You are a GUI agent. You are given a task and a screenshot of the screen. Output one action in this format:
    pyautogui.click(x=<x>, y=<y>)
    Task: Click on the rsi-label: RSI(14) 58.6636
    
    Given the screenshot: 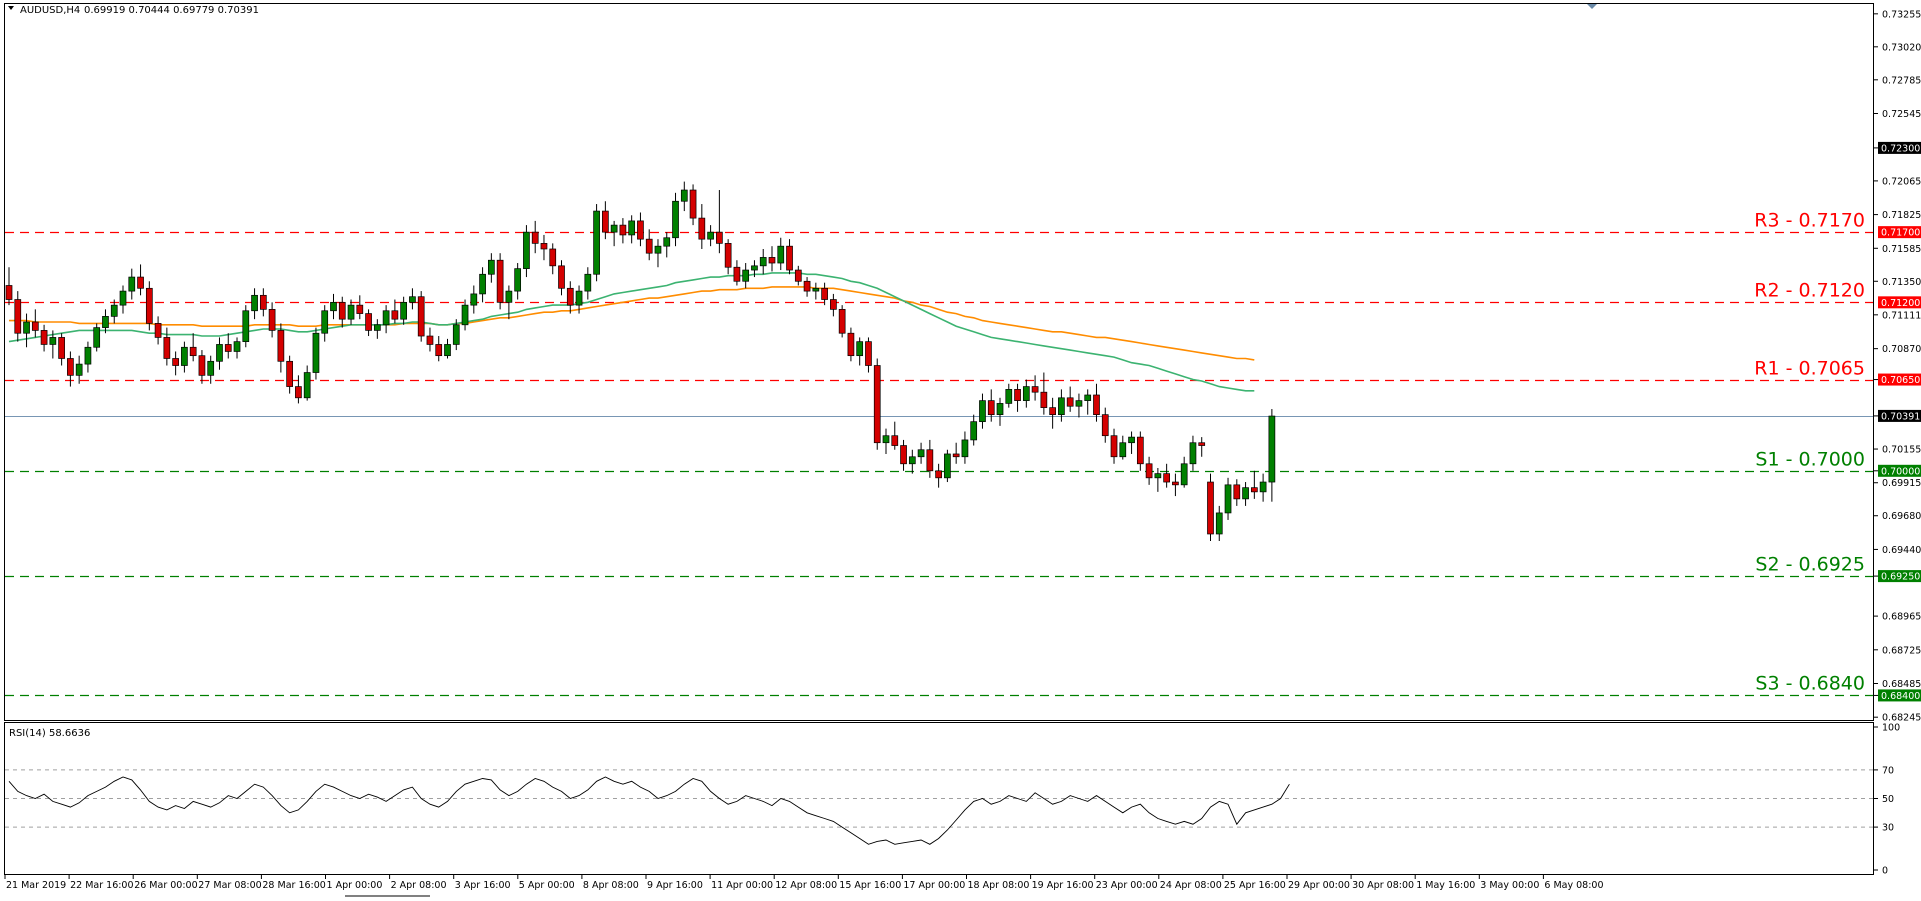 What is the action you would take?
    pyautogui.click(x=49, y=733)
    